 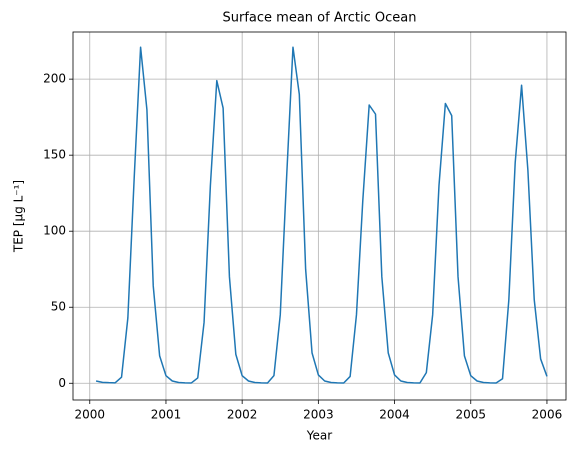 What do you see at coordinates (58, 307) in the screenshot?
I see `y-tick-label: 50` at bounding box center [58, 307].